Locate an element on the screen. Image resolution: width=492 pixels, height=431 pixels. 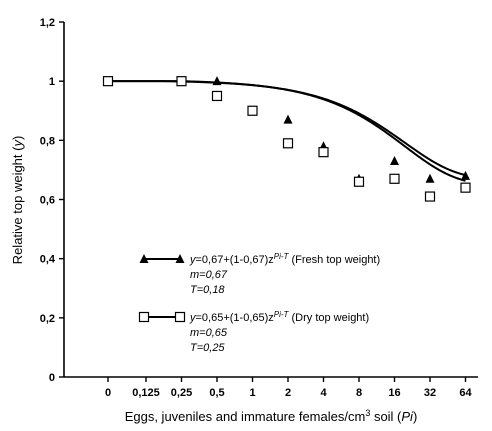
x-tick-label: 32 is located at coordinates (430, 393).